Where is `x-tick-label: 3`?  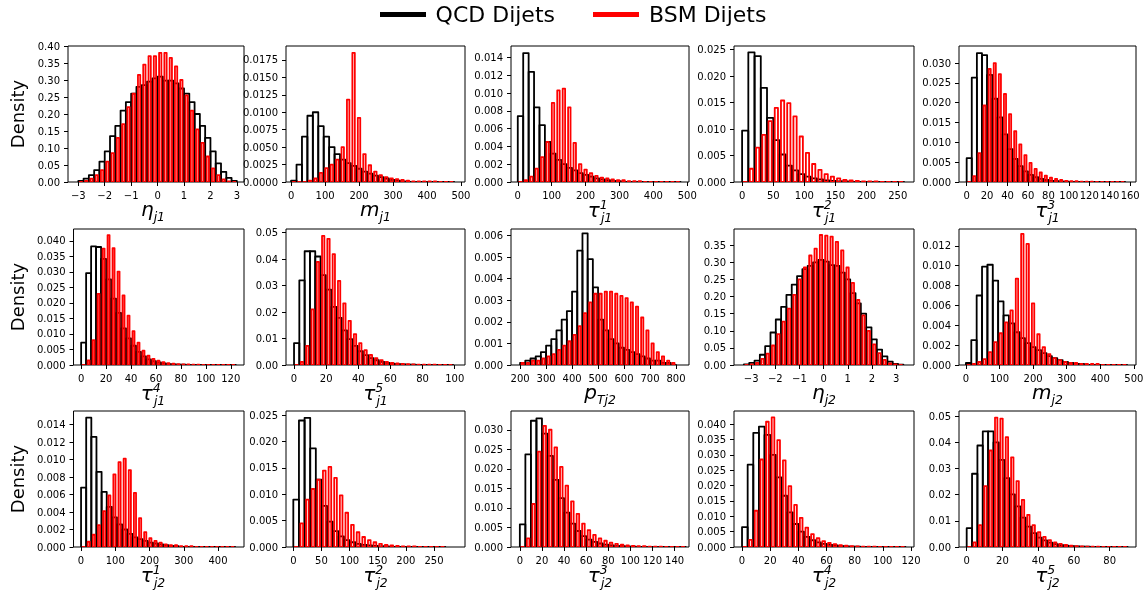 x-tick-label: 3 is located at coordinates (237, 195).